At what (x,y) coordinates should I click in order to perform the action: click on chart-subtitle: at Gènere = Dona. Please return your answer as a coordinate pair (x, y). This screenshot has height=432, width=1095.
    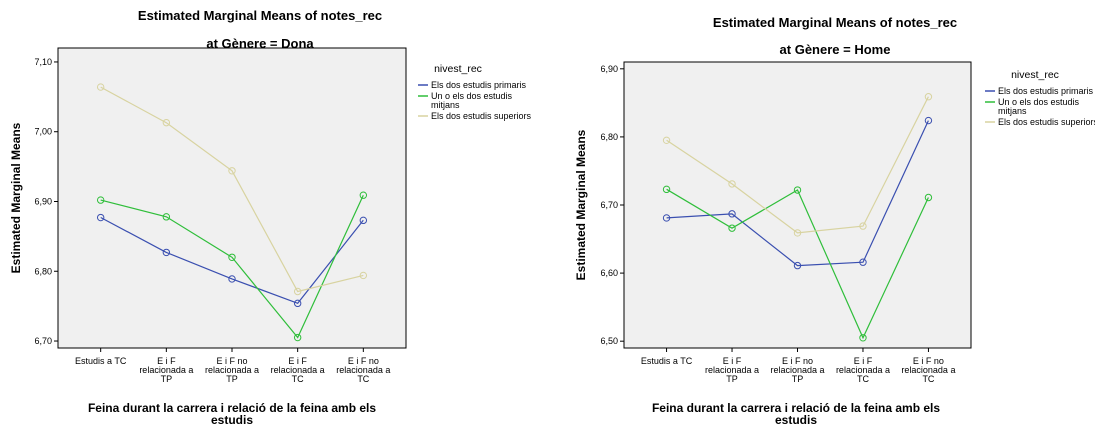
    Looking at the image, I should click on (260, 43).